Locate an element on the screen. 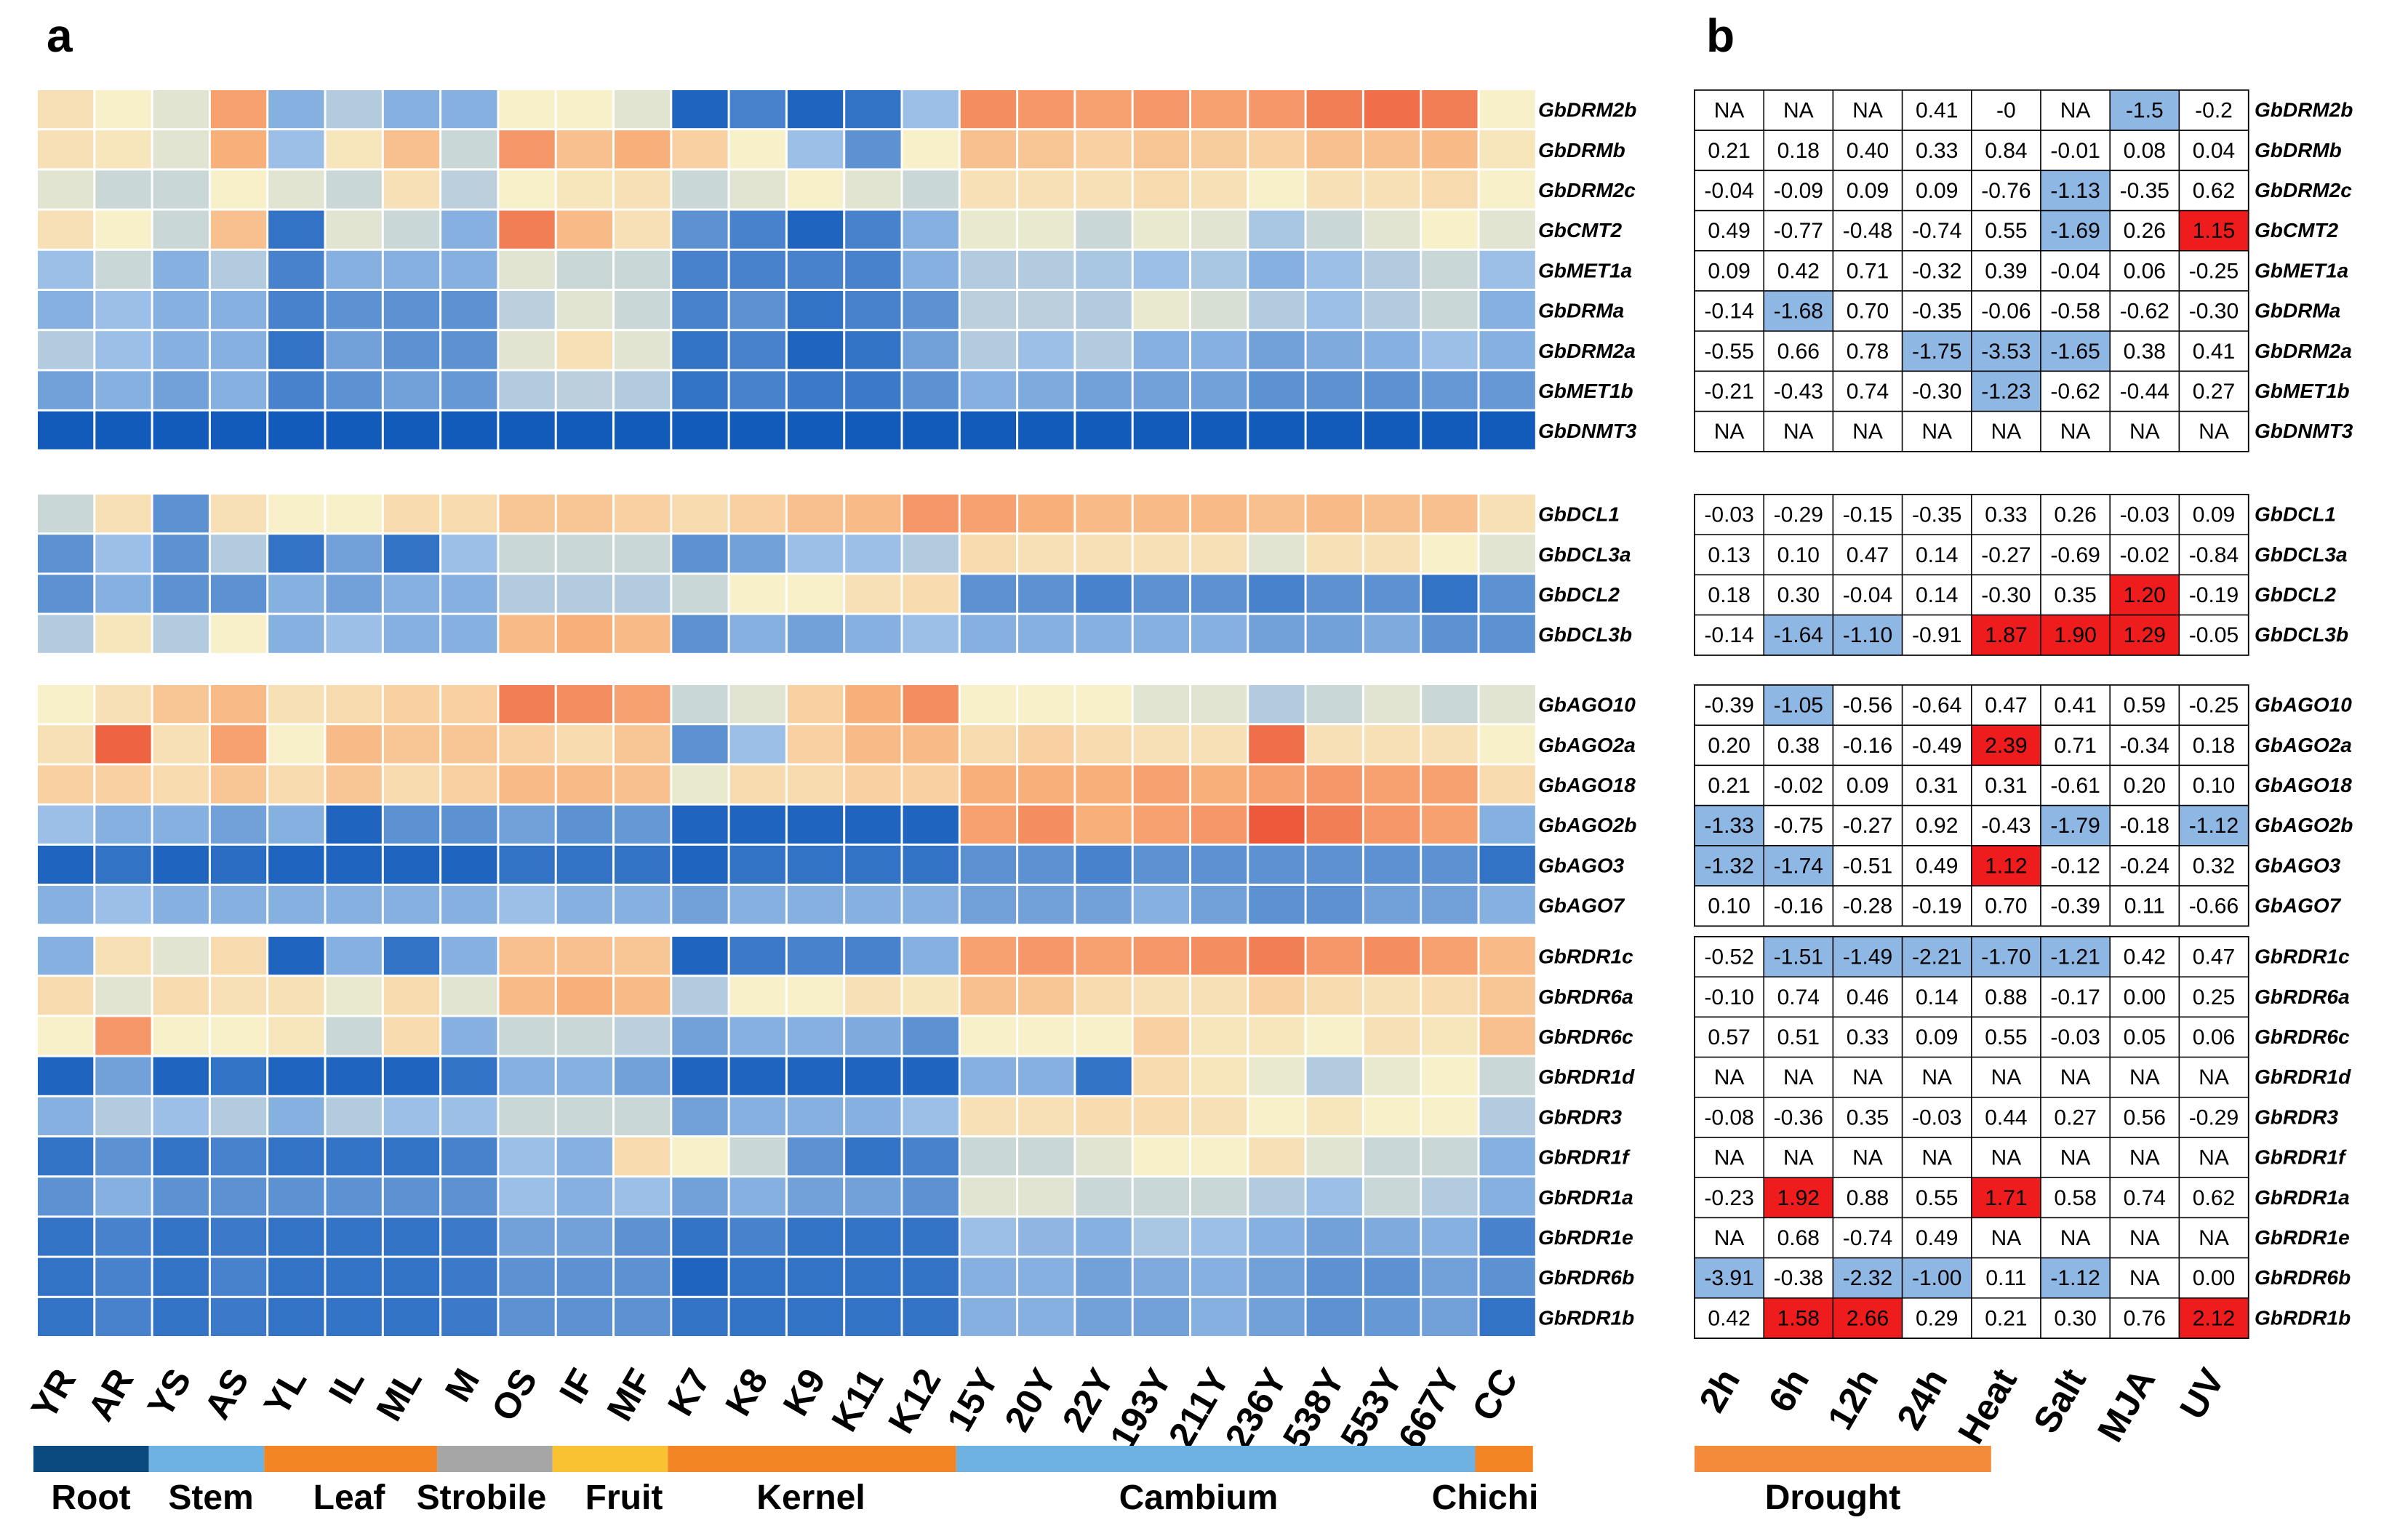 This screenshot has height=1520, width=2408. table-cell-value: -0.14 is located at coordinates (1728, 635).